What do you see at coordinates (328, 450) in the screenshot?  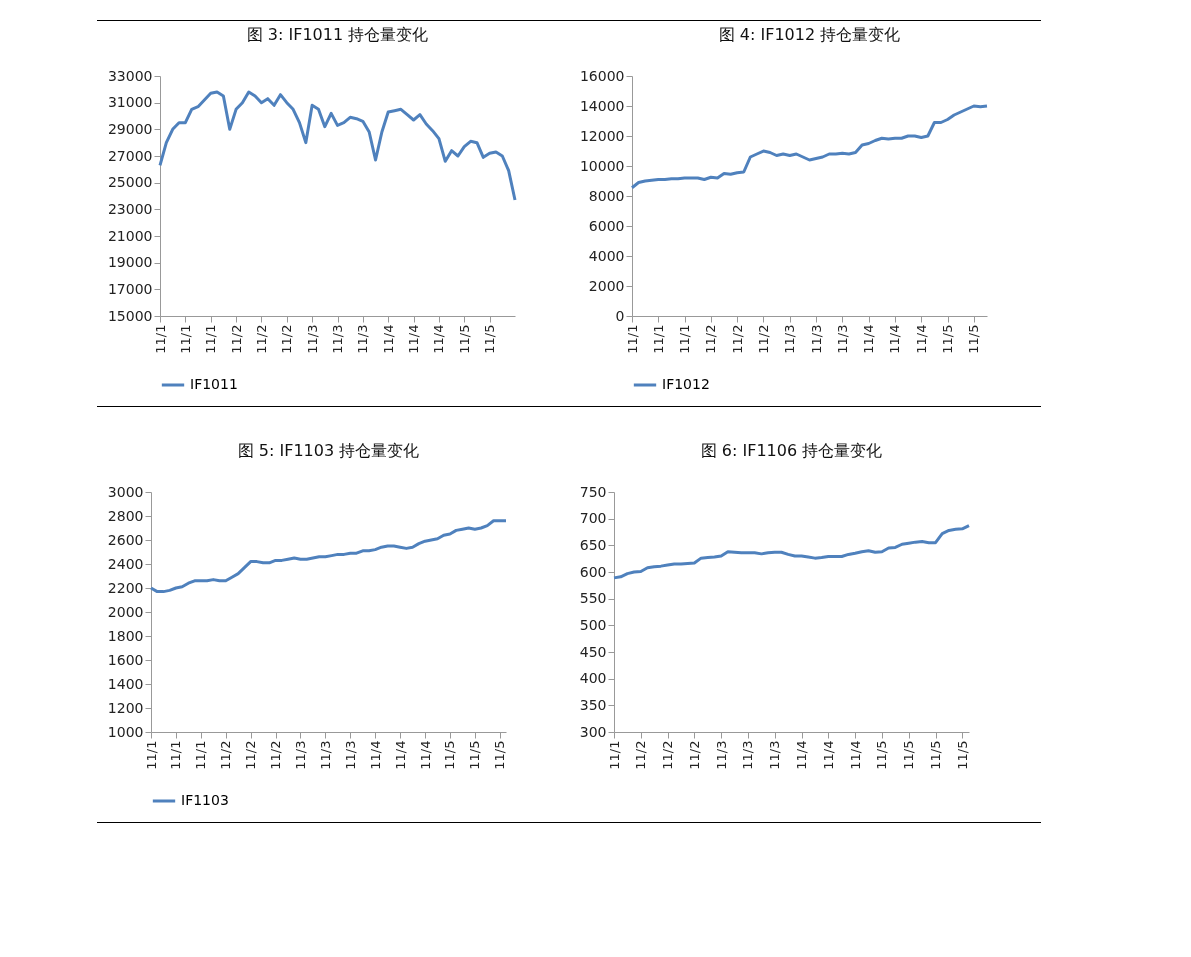 I see `chart-title: 图 5: IF1103 持仓量变化` at bounding box center [328, 450].